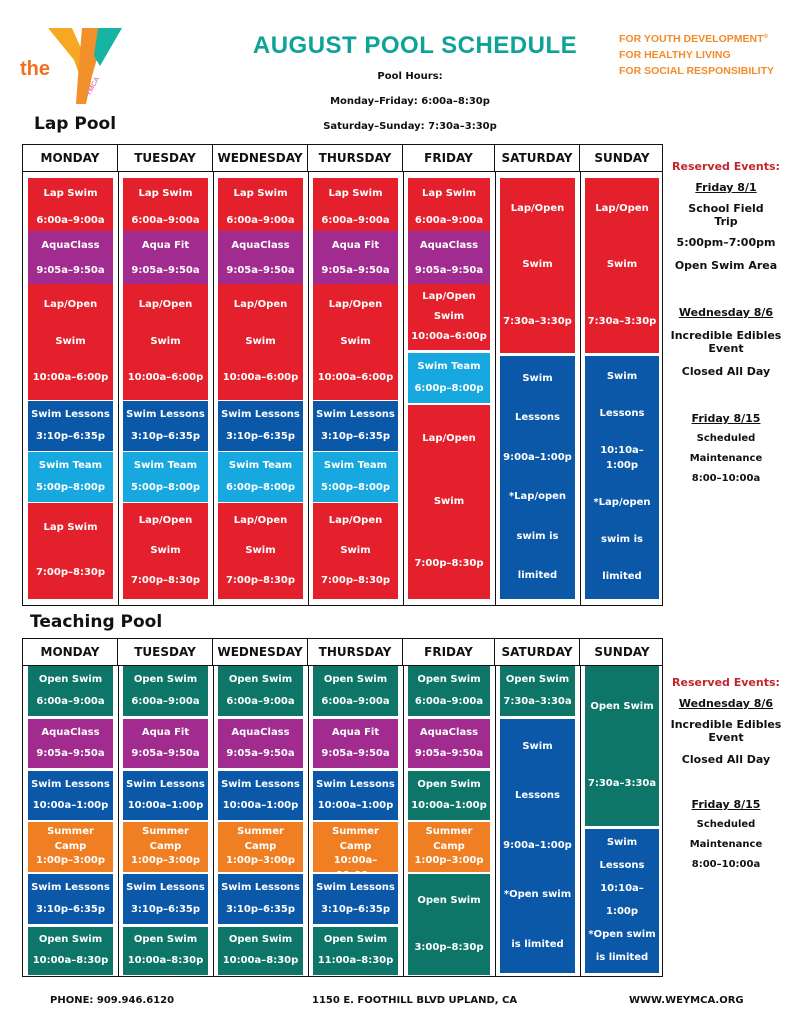 This screenshot has height=1024, width=791. What do you see at coordinates (726, 458) in the screenshot?
I see `event-line: Maintenance` at bounding box center [726, 458].